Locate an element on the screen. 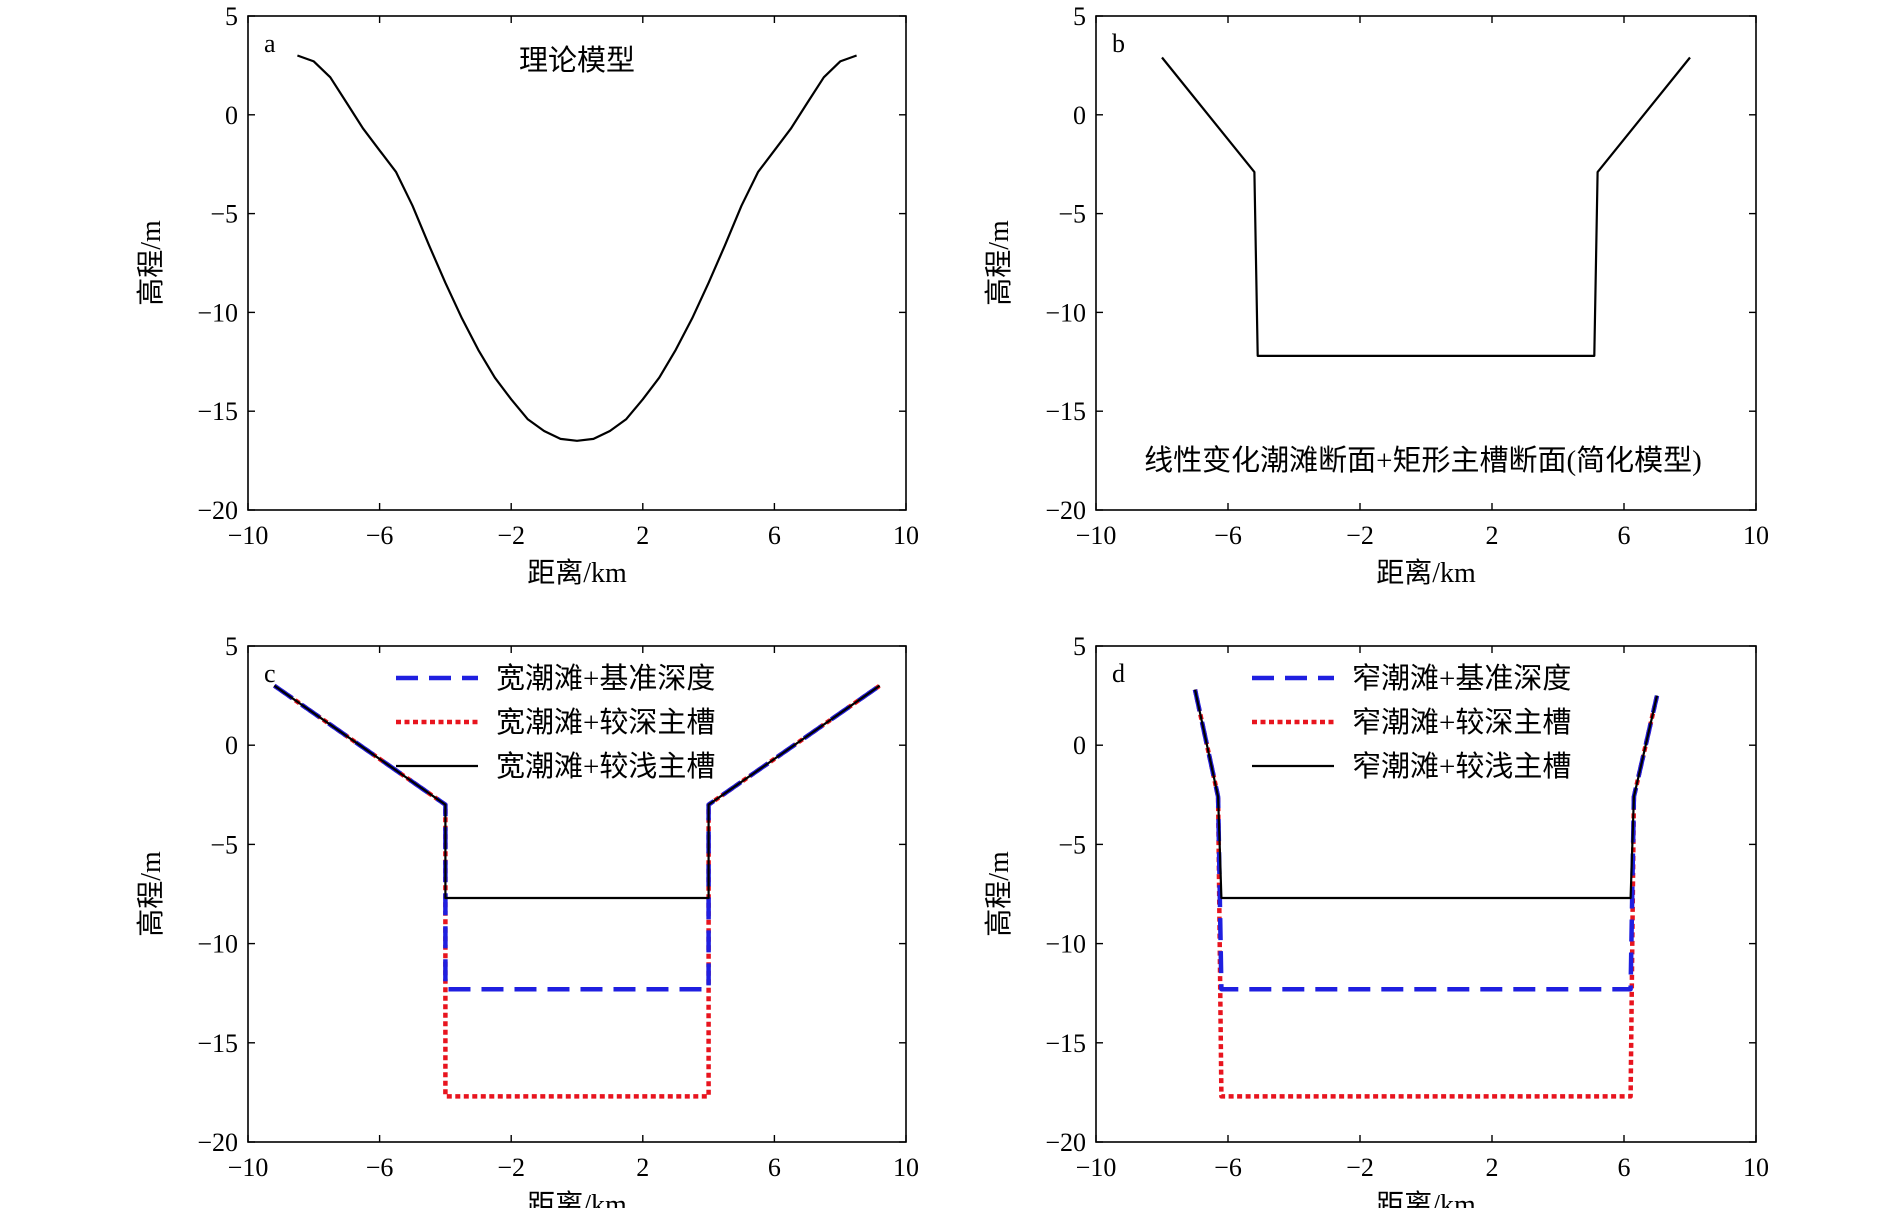 The width and height of the screenshot is (1890, 1208). legend-label: 宽潮滩+基准深度 is located at coordinates (605, 678).